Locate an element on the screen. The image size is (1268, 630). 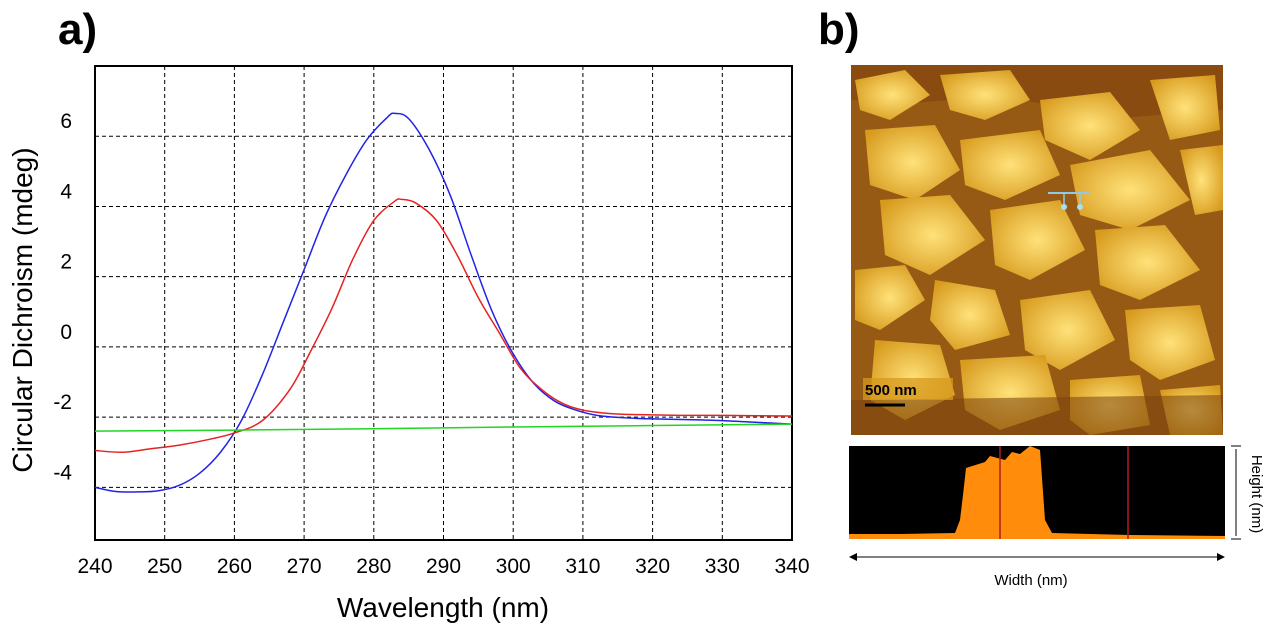
y-tick-label: 0 is located at coordinates (66, 332).